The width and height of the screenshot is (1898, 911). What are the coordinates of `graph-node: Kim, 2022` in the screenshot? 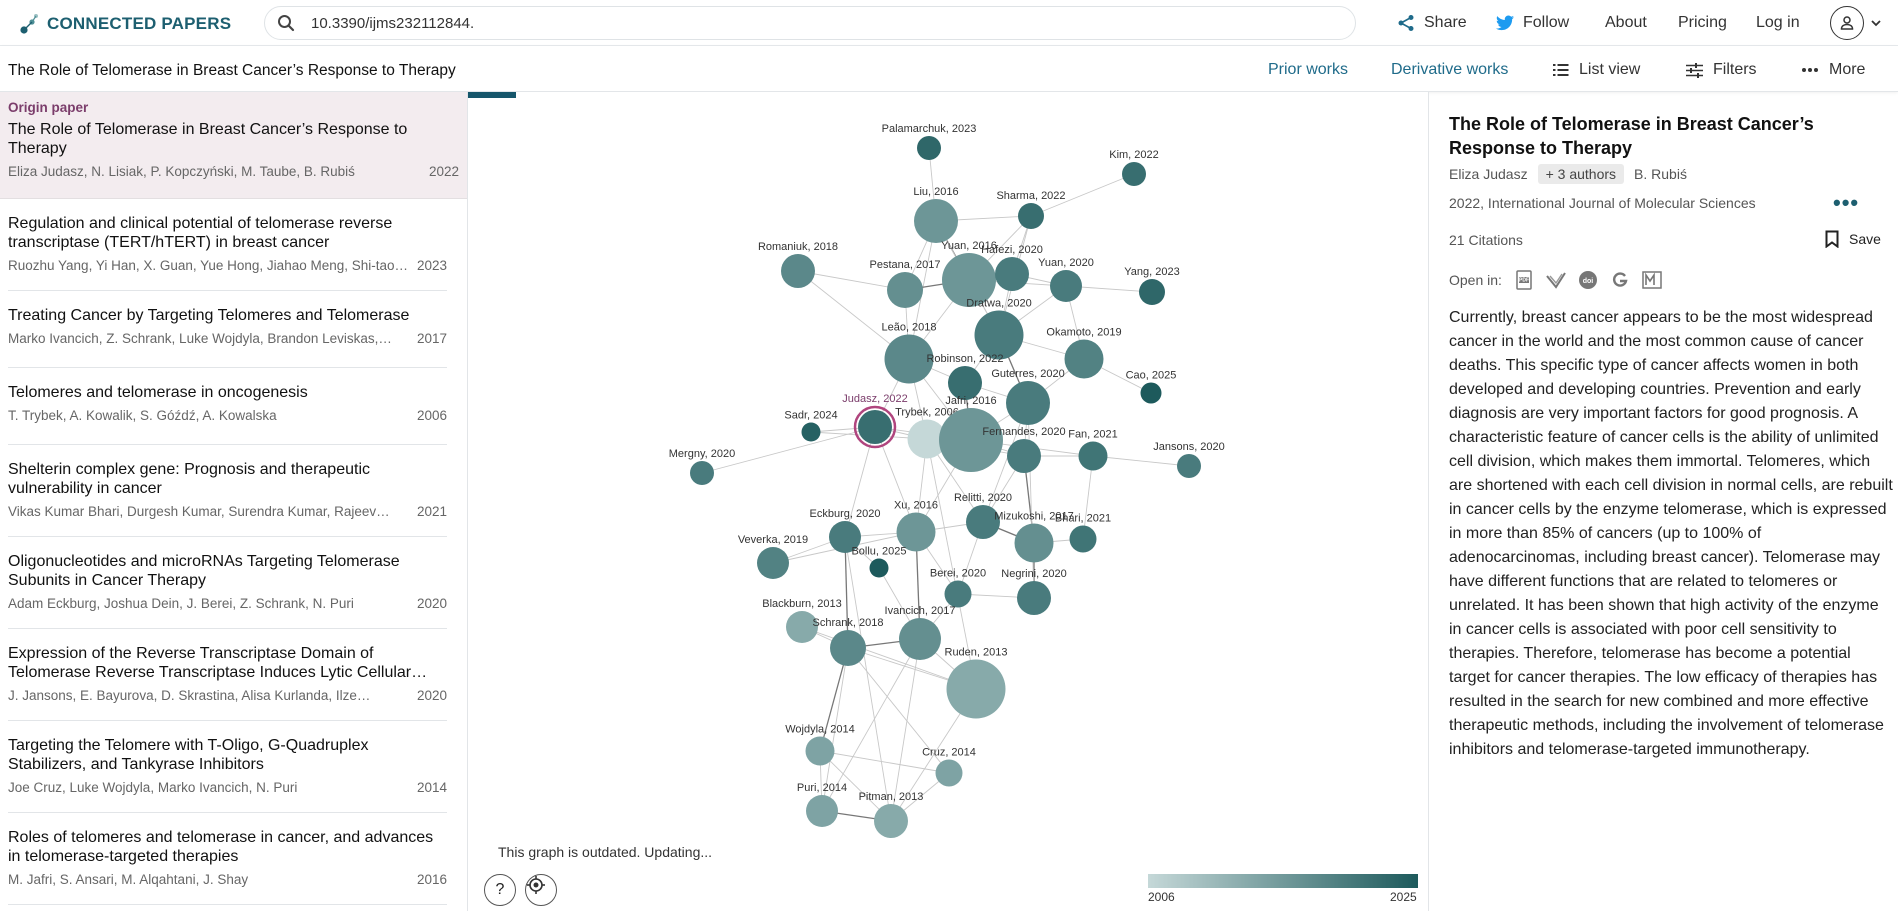 It's located at (1134, 167).